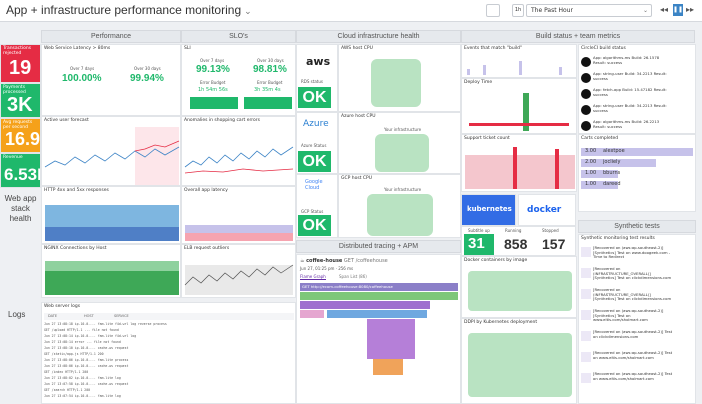  I want to click on group-header-performance: Performance, so click(111, 36).